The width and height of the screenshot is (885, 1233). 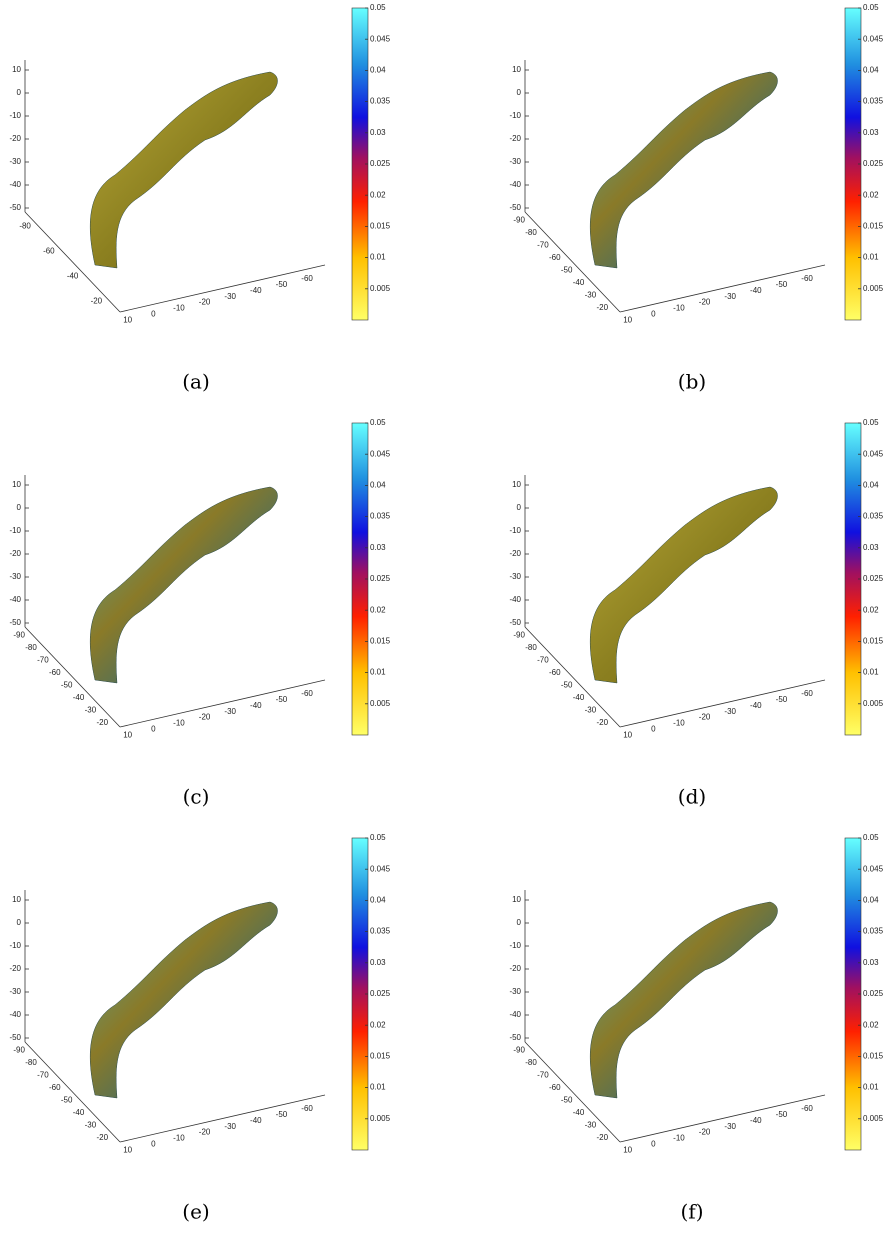 What do you see at coordinates (196, 797) in the screenshot?
I see `caption: (c)` at bounding box center [196, 797].